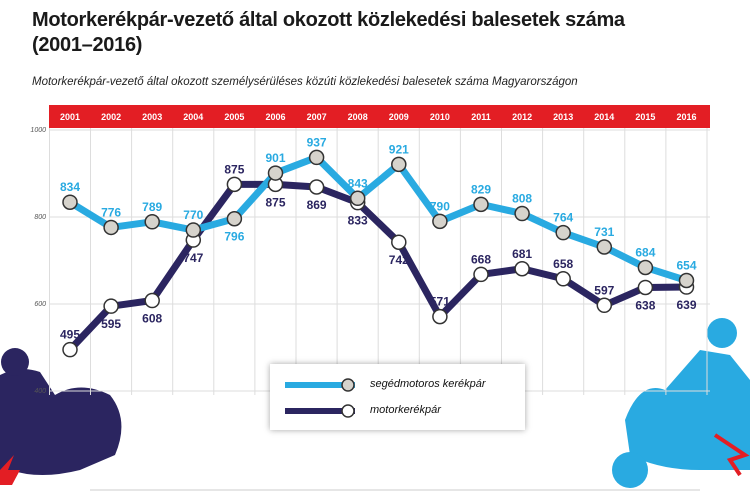 This screenshot has width=750, height=500. What do you see at coordinates (111, 212) in the screenshot?
I see `data-label: 776` at bounding box center [111, 212].